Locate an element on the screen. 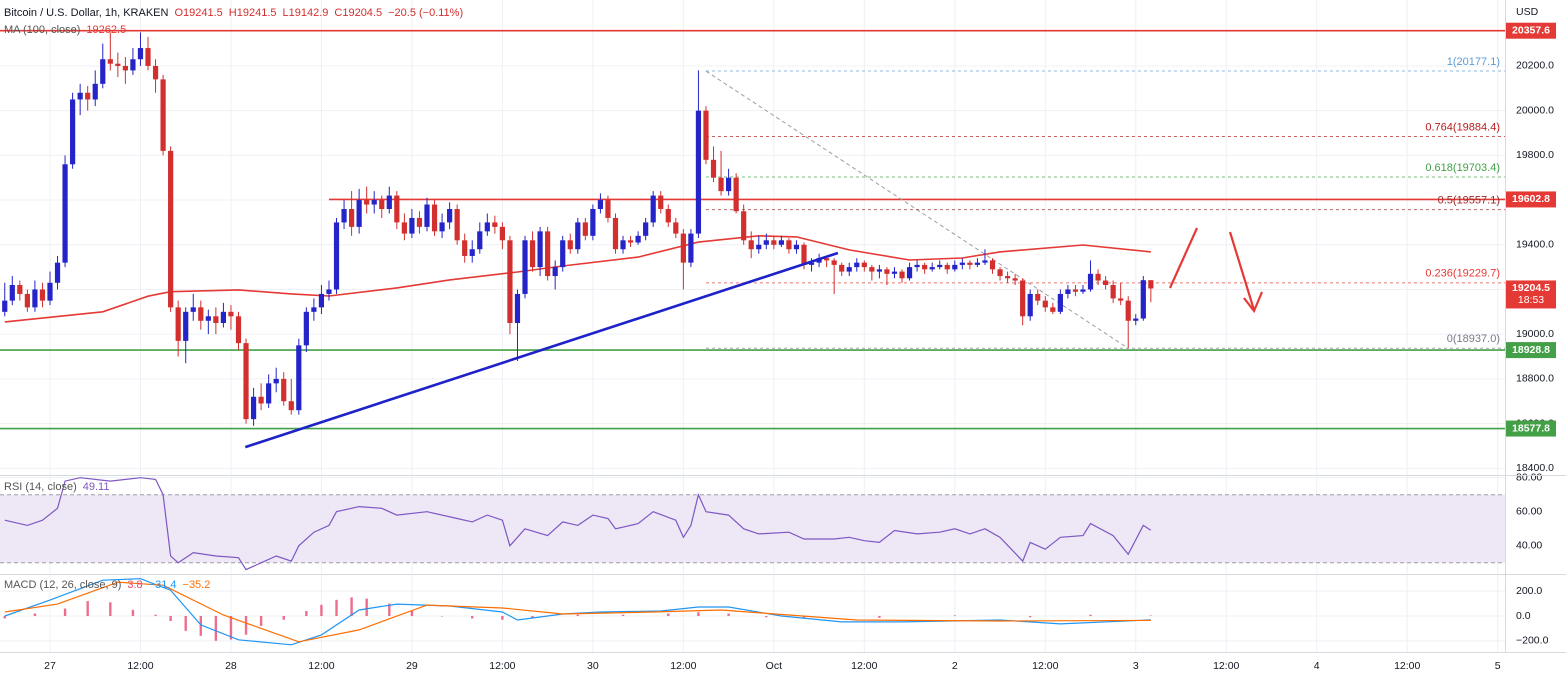 The height and width of the screenshot is (686, 1566). macd-legend: MACD (12, 26, close, 9) 3.8 −31.4 −35.2 is located at coordinates (107, 585).